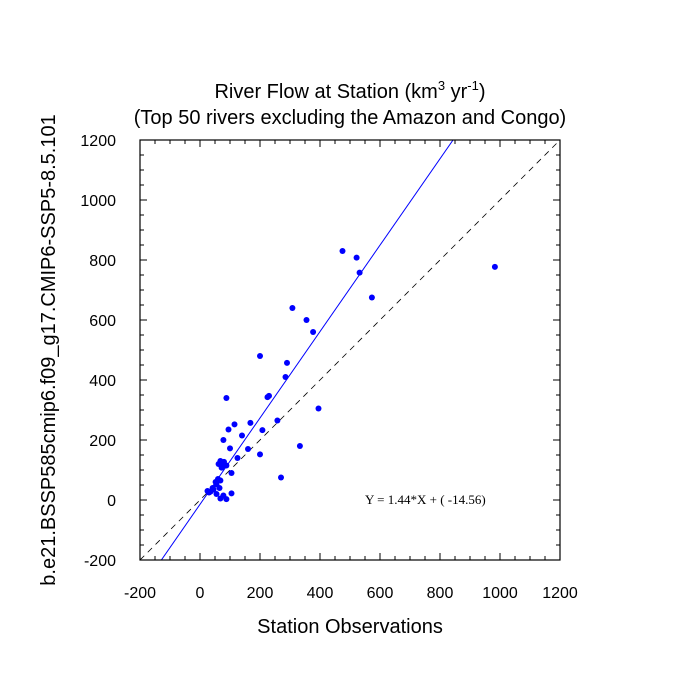  Describe the element at coordinates (350, 627) in the screenshot. I see `x-axis-label: Station Observations` at that location.